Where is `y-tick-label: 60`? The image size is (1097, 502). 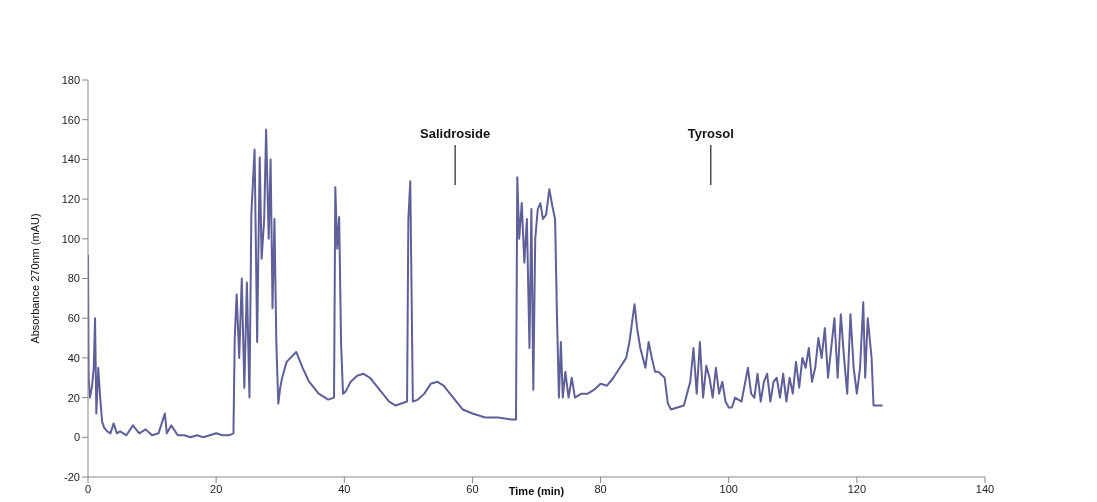 y-tick-label: 60 is located at coordinates (73, 318).